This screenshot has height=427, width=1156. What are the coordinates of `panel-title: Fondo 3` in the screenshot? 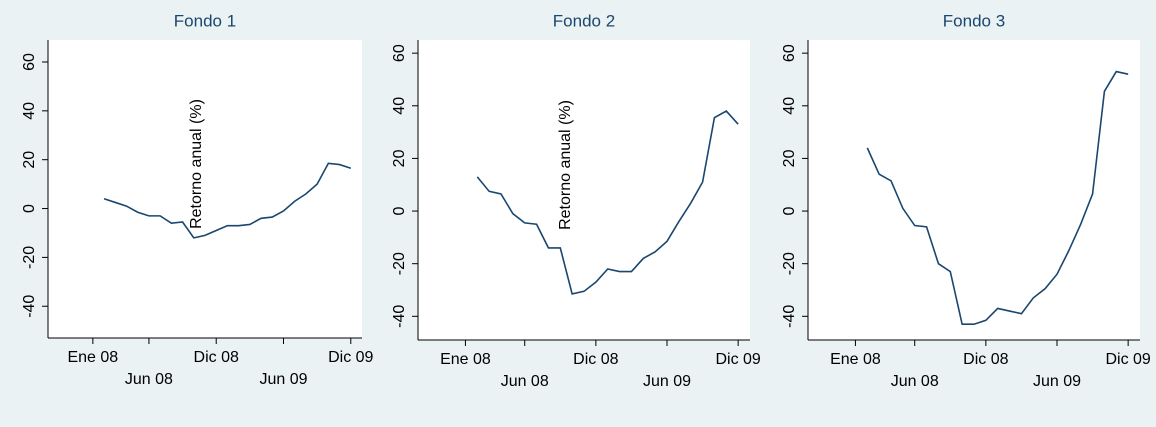 It's located at (974, 20).